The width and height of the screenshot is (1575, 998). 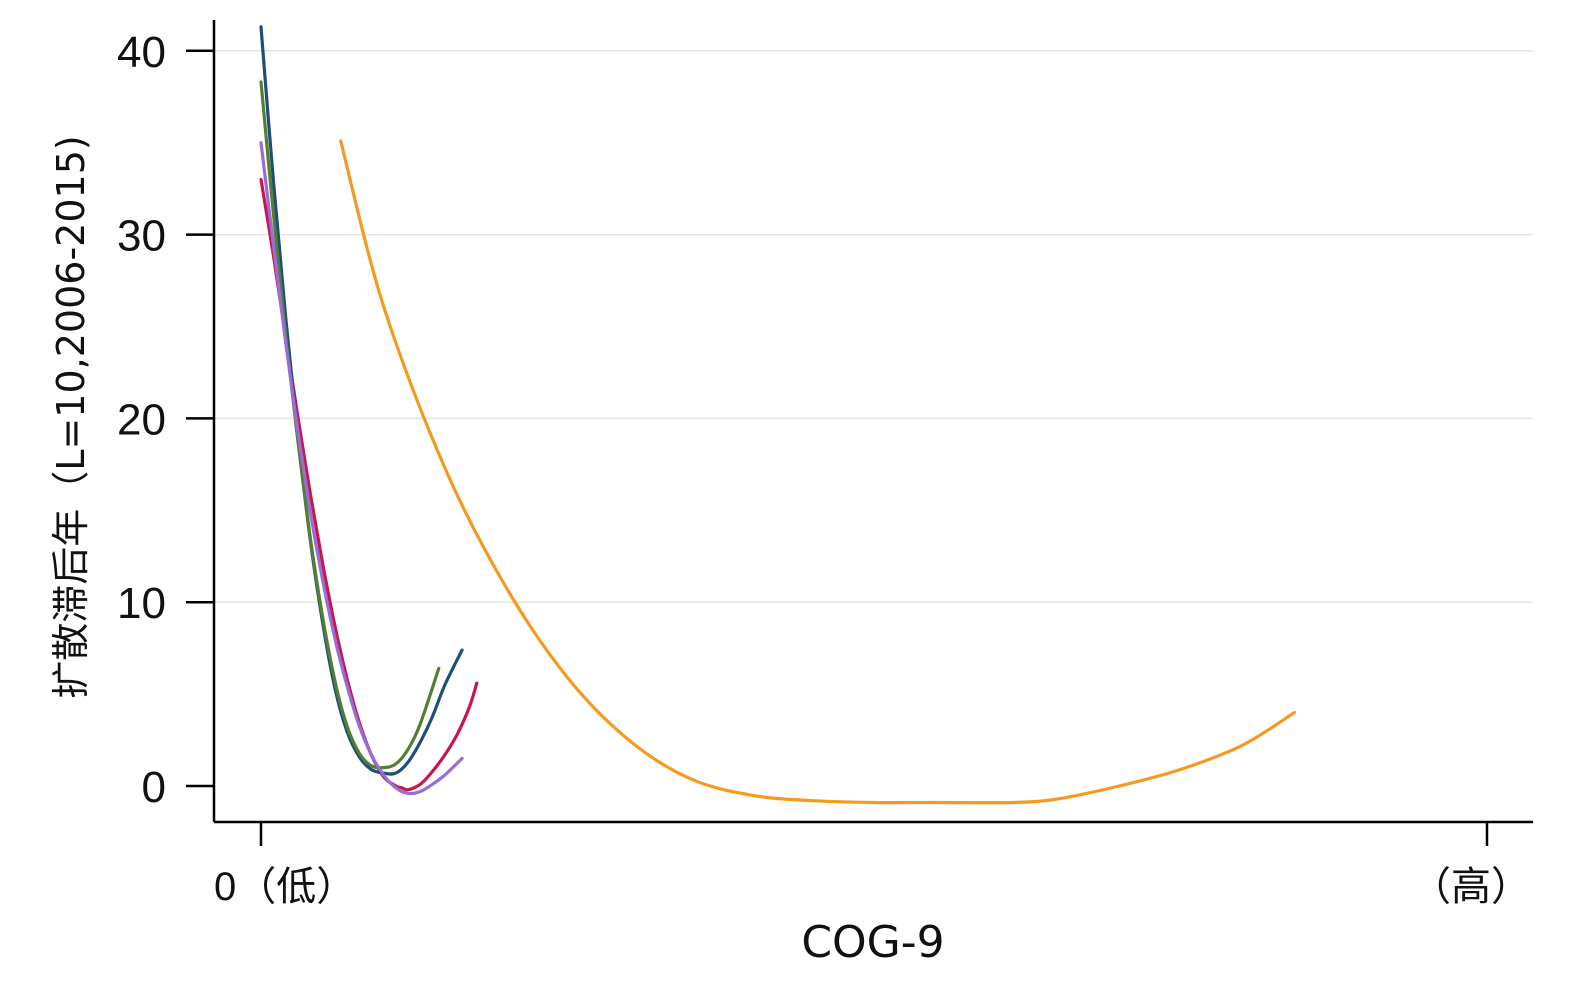 I want to click on y-tick-label: 30, so click(x=141, y=236).